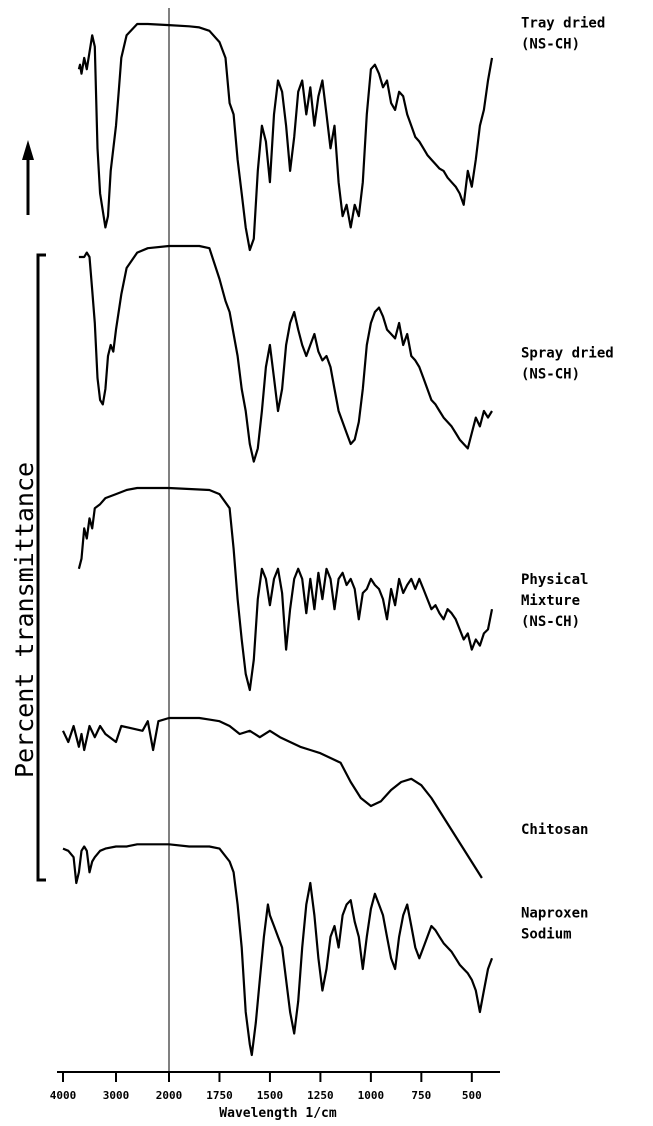 This screenshot has width=653, height=1126. What do you see at coordinates (41, 567) in the screenshot?
I see `y-bracket` at bounding box center [41, 567].